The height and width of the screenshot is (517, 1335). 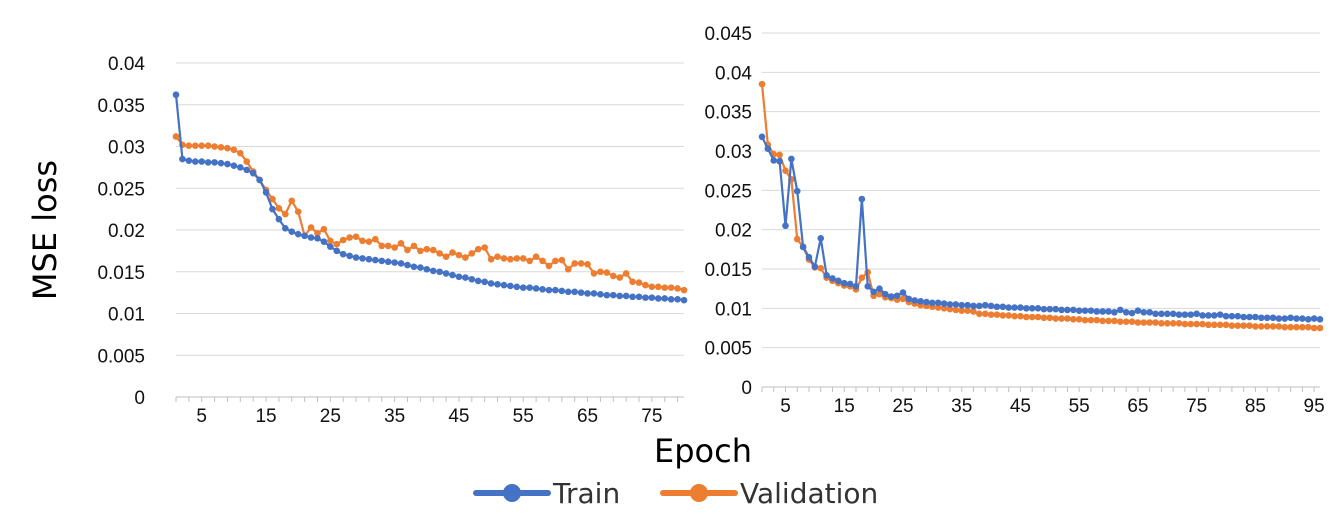 I want to click on right-x-tick-label: 85, so click(x=1255, y=406).